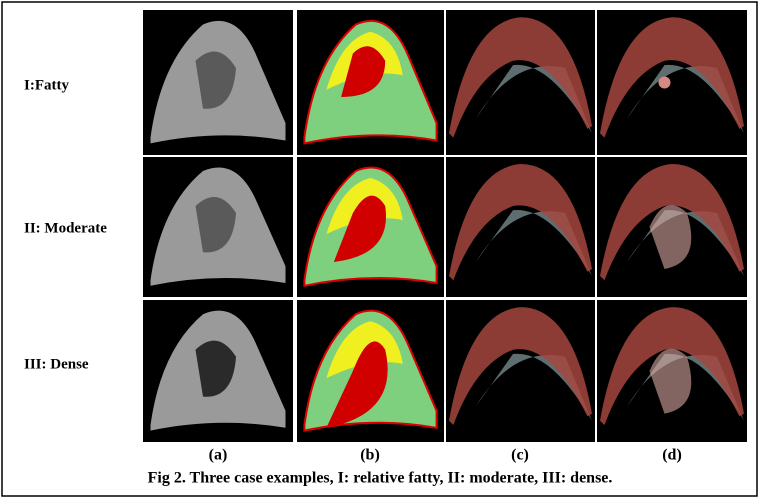 The width and height of the screenshot is (760, 500). I want to click on row-label: II: Moderate, so click(65, 228).